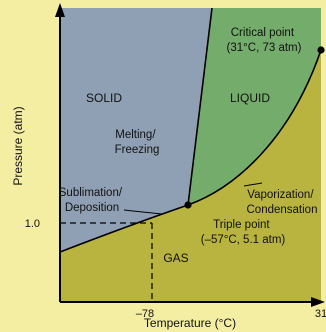  I want to click on critical-point-label-line2: (31°C, 73 atm), so click(264, 48).